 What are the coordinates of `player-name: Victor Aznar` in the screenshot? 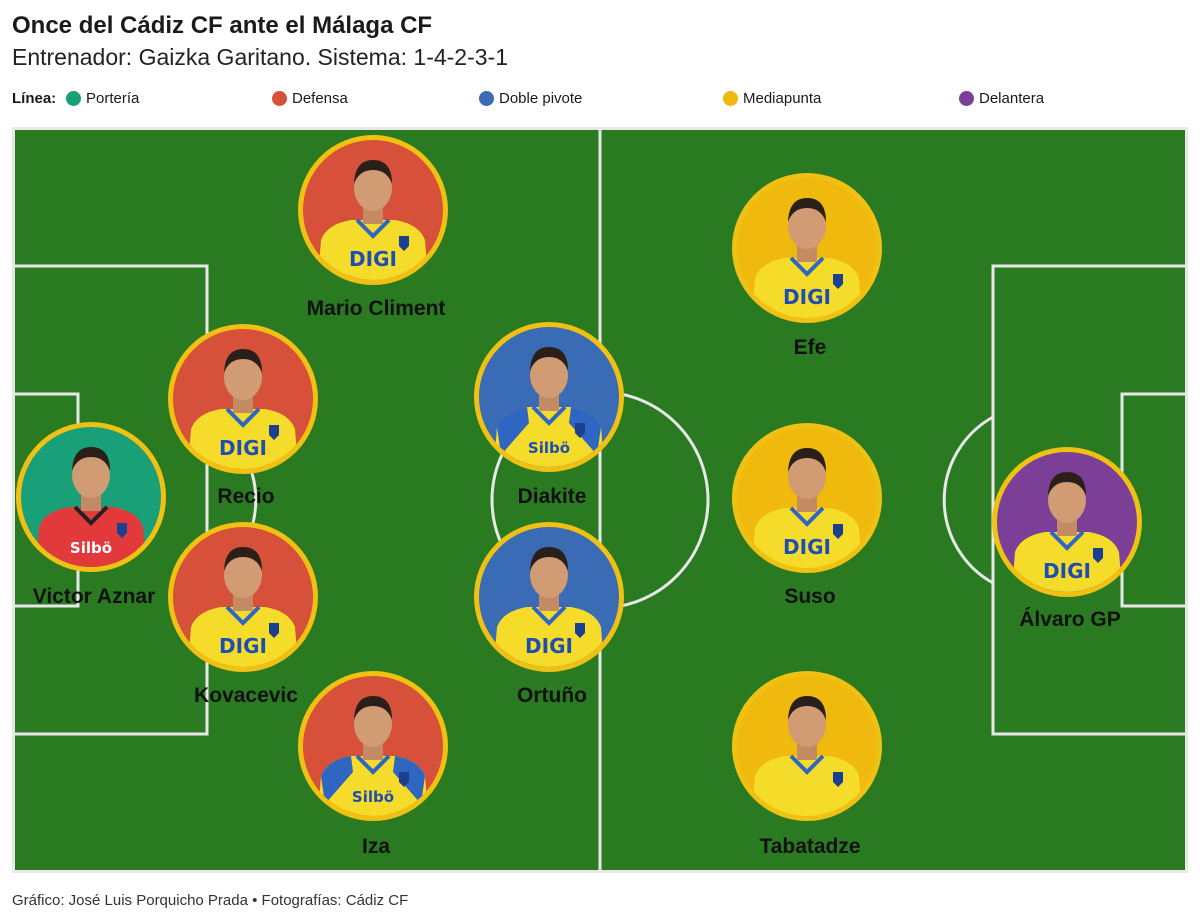 It's located at (94, 596).